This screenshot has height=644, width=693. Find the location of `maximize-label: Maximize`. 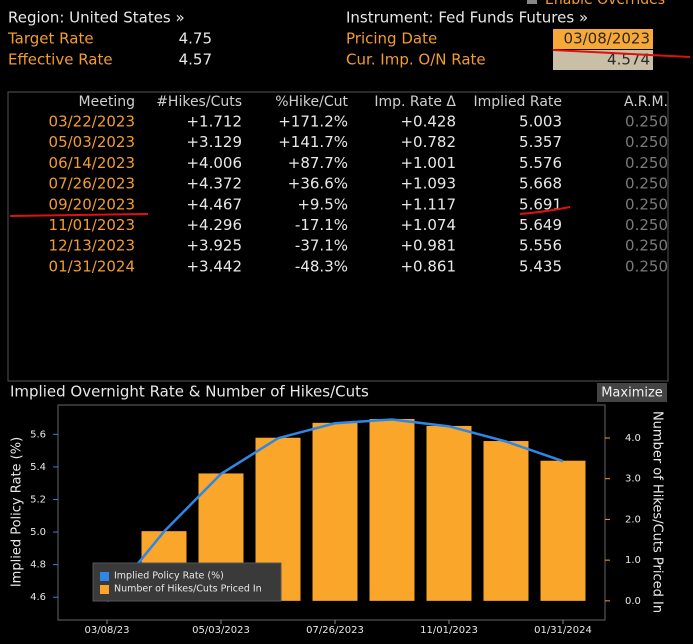

maximize-label: Maximize is located at coordinates (632, 393).